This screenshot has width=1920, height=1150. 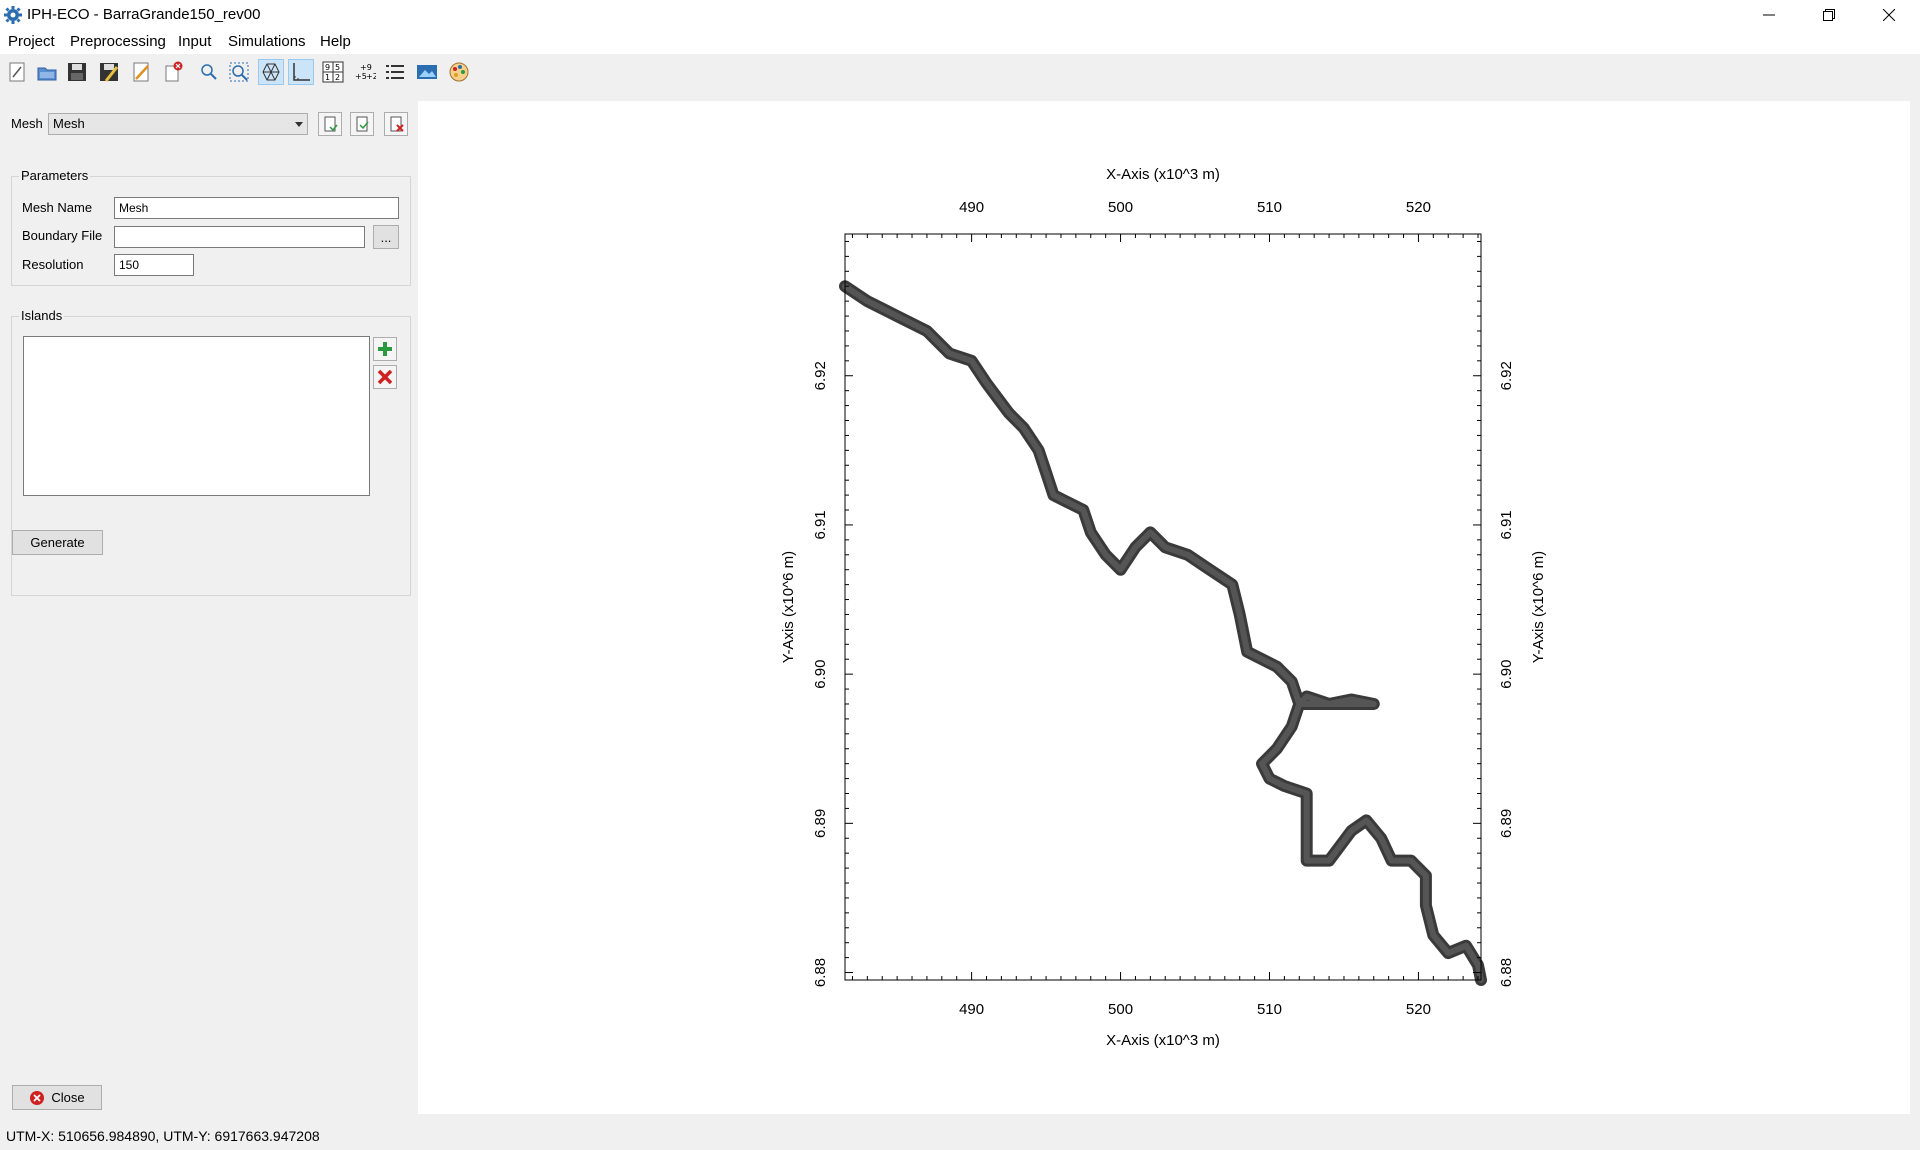 I want to click on save-icon, so click(x=77, y=72).